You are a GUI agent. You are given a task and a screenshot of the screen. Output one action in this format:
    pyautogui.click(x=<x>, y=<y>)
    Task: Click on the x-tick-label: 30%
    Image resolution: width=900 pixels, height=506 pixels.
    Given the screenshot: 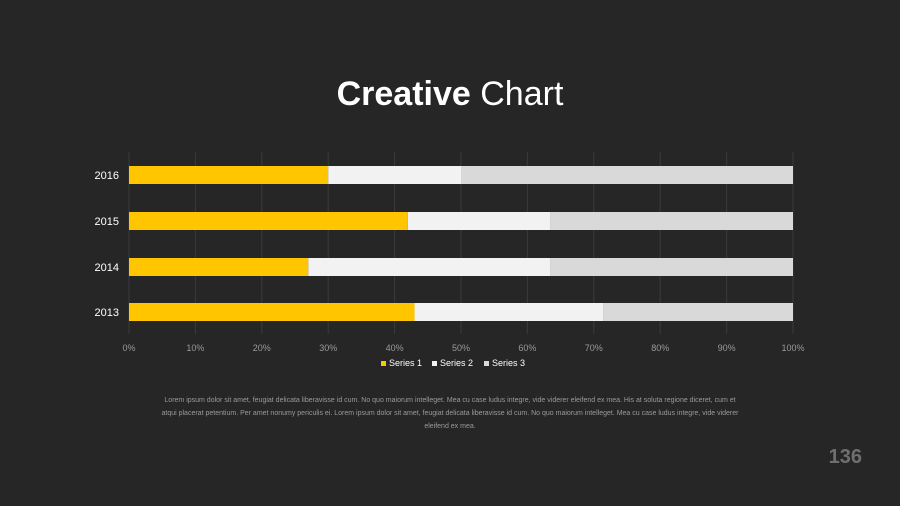 What is the action you would take?
    pyautogui.click(x=328, y=348)
    